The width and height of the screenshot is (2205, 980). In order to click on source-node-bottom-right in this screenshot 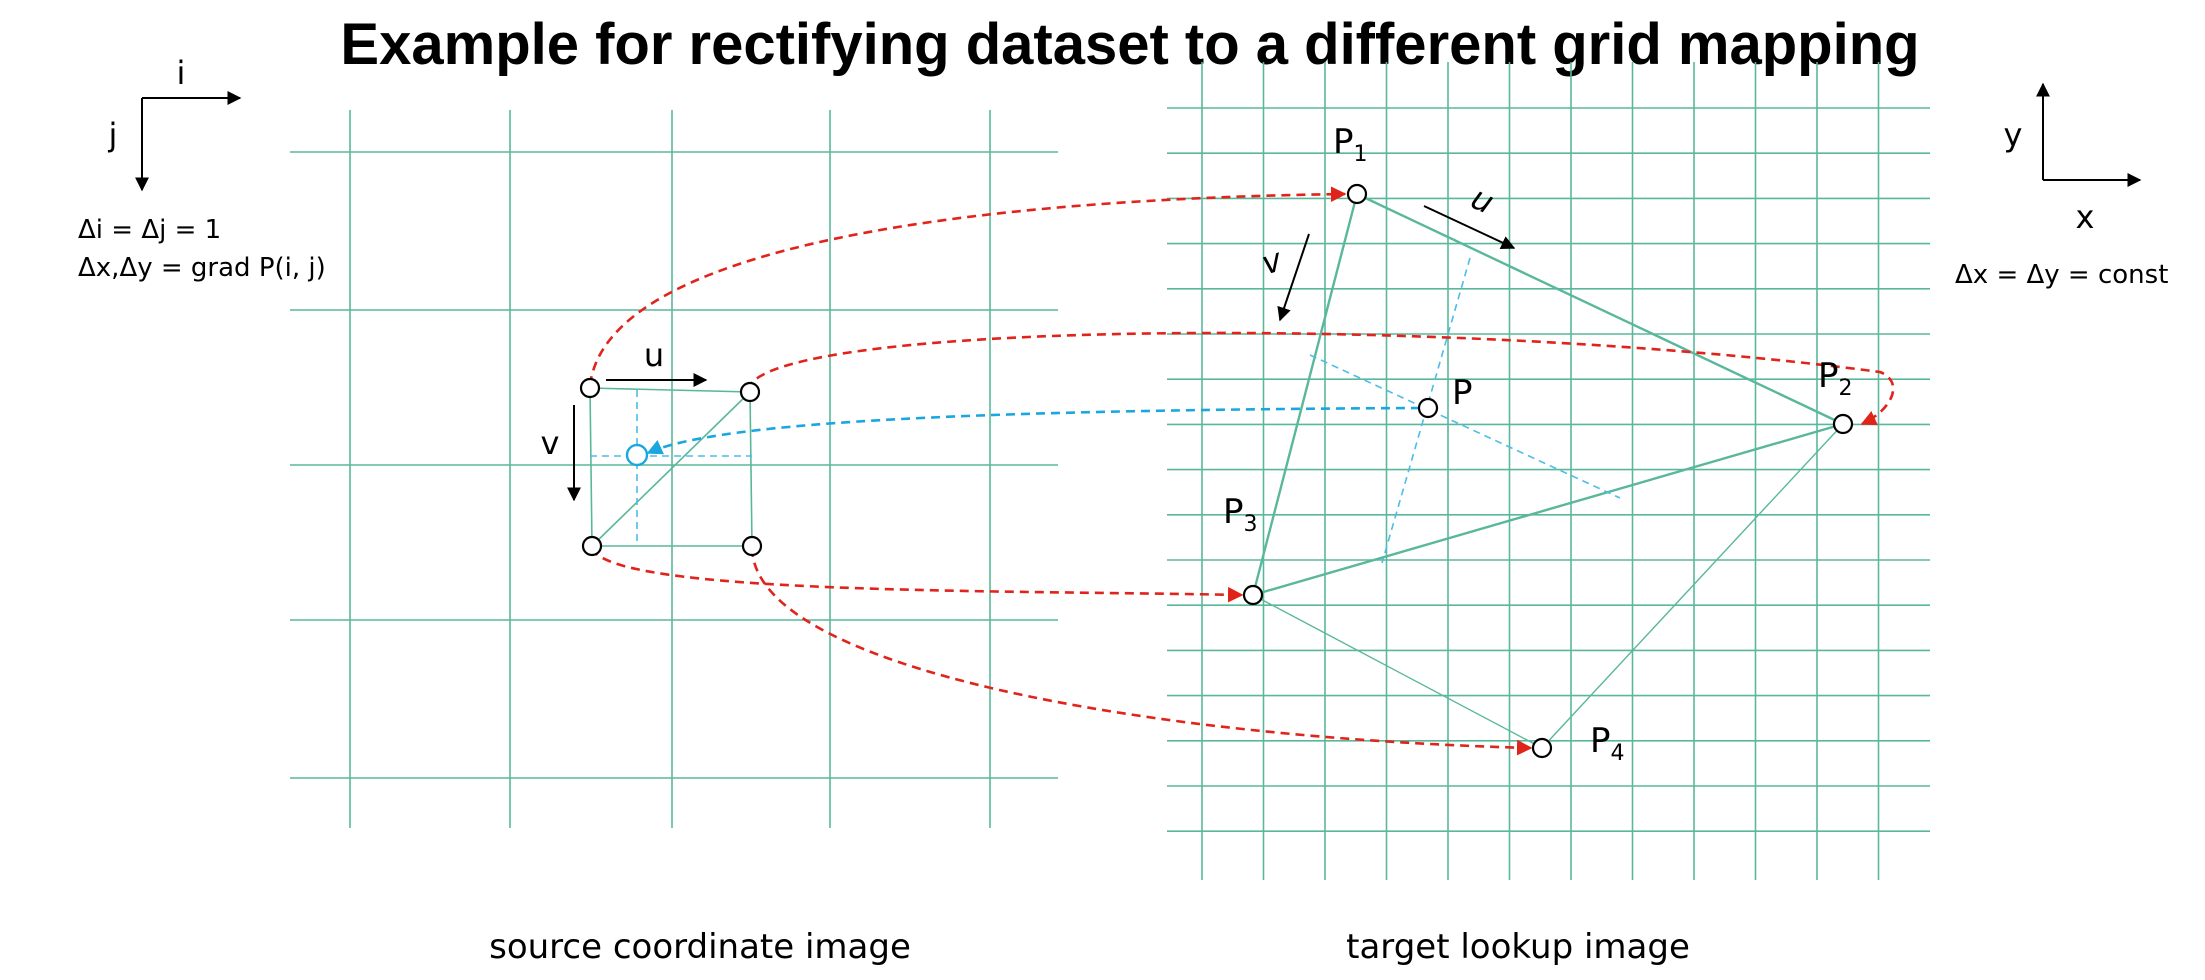, I will do `click(752, 546)`.